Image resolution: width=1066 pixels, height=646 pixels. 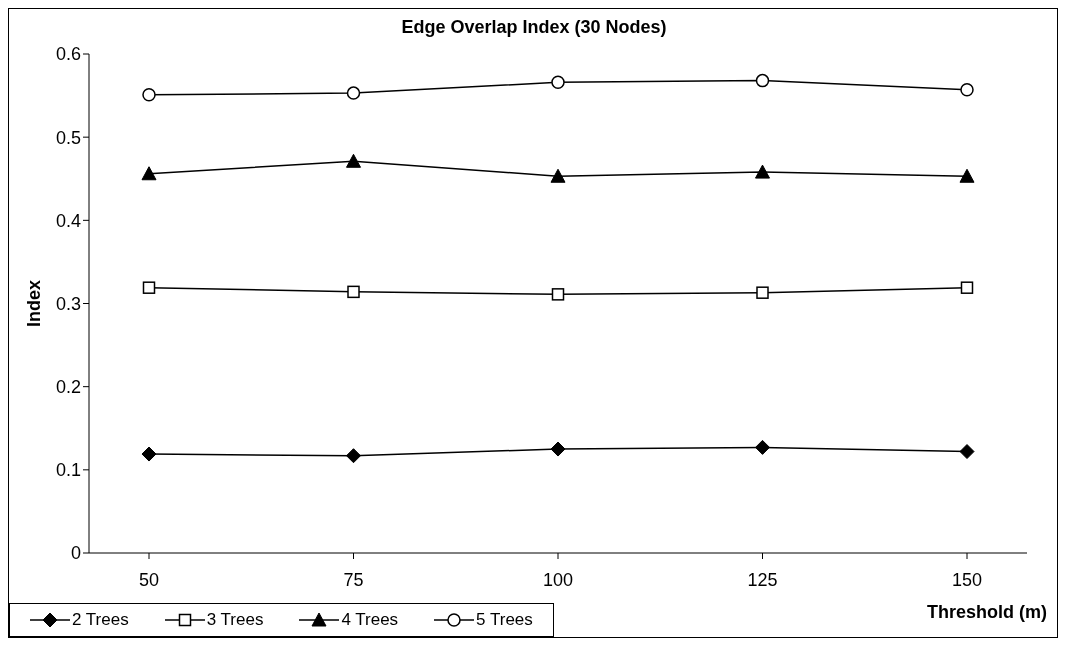 What do you see at coordinates (68, 54) in the screenshot?
I see `y-tick-label: 0.6` at bounding box center [68, 54].